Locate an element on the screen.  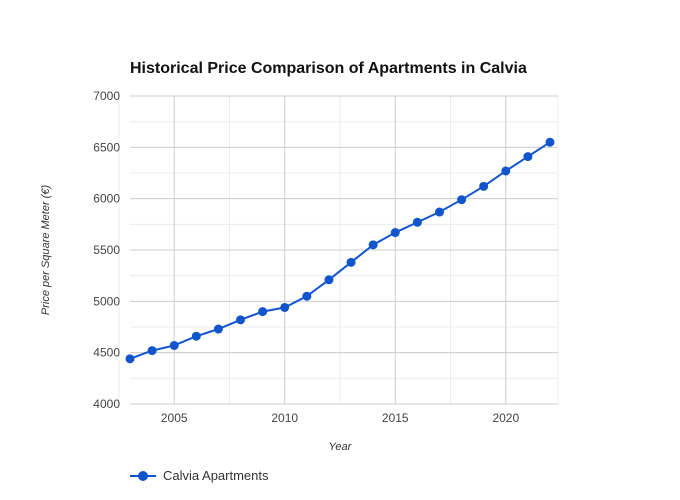
y-tick-label: 5500 is located at coordinates (106, 250).